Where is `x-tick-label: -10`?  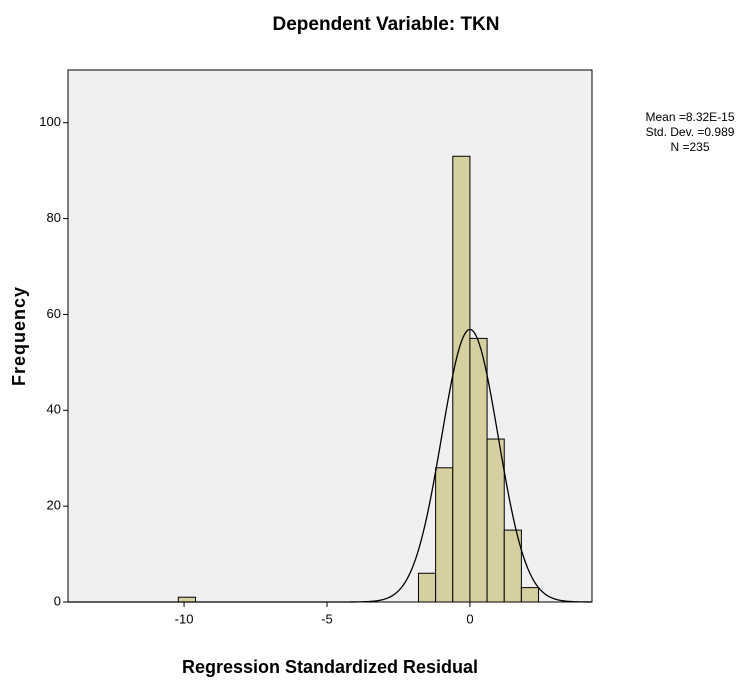
x-tick-label: -10 is located at coordinates (184, 618).